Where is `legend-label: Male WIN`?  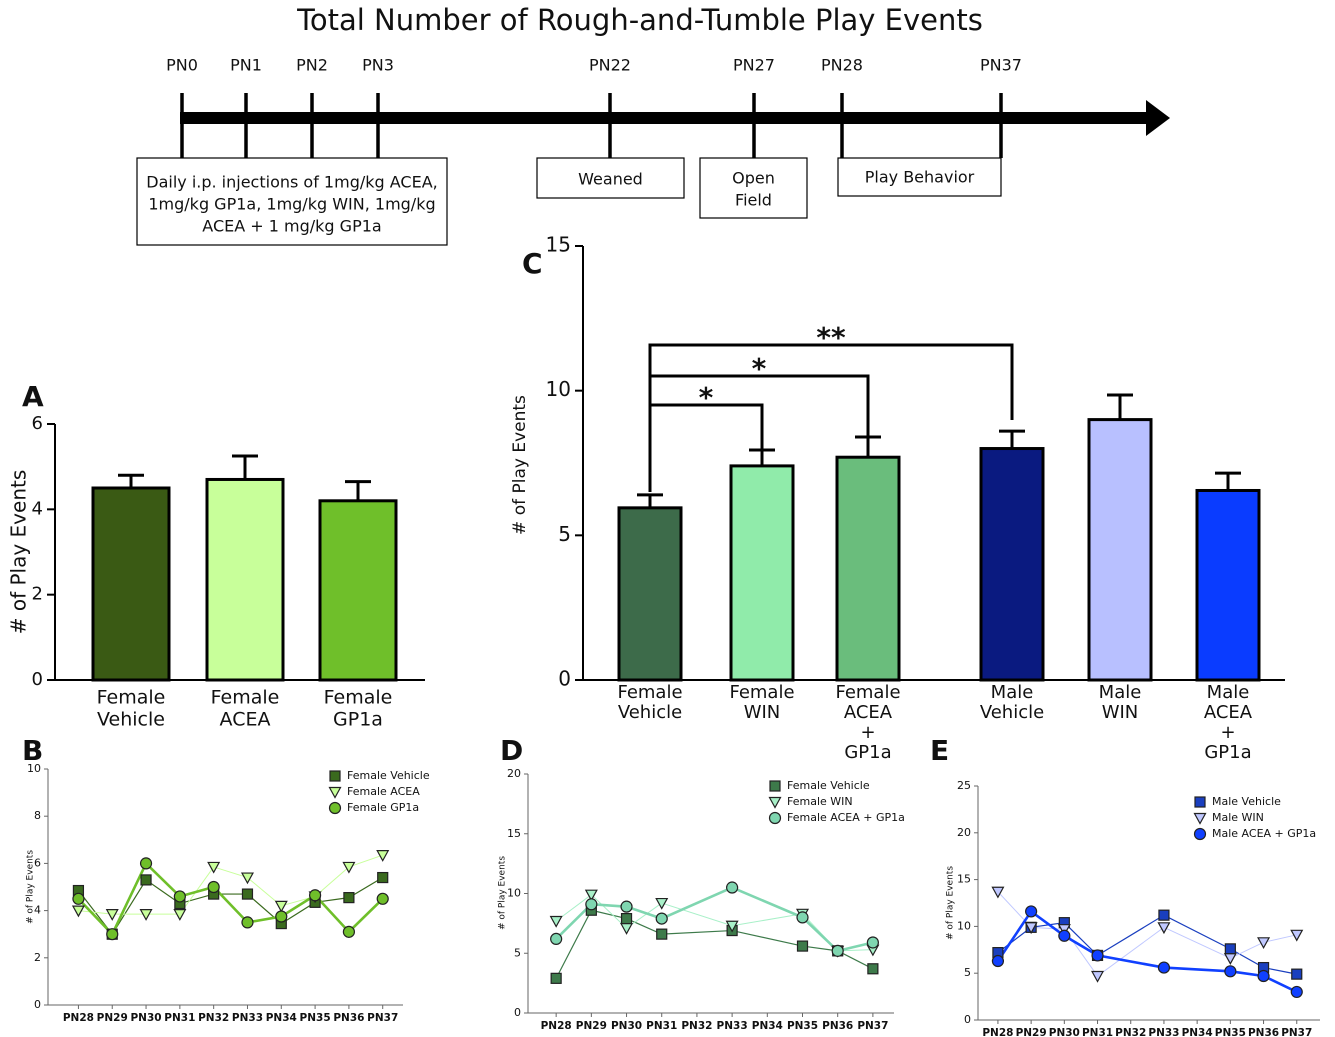
legend-label: Male WIN is located at coordinates (1238, 817).